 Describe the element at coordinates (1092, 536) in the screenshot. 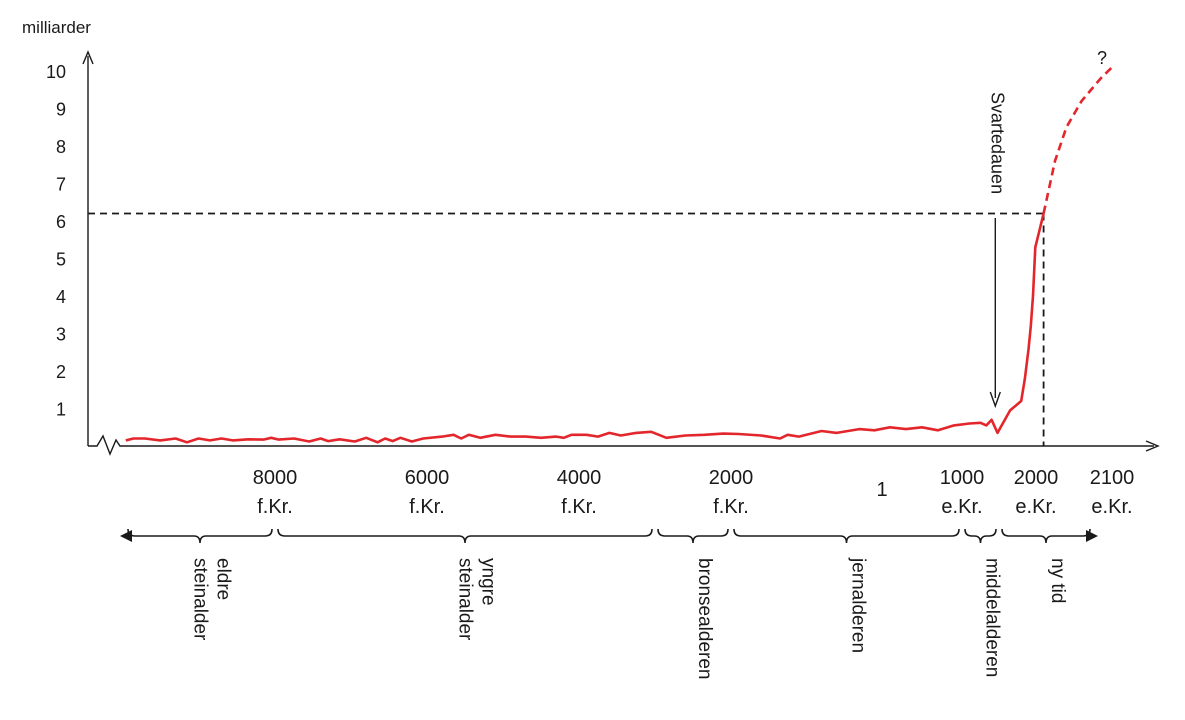

I see `timeline-arrow-right` at that location.